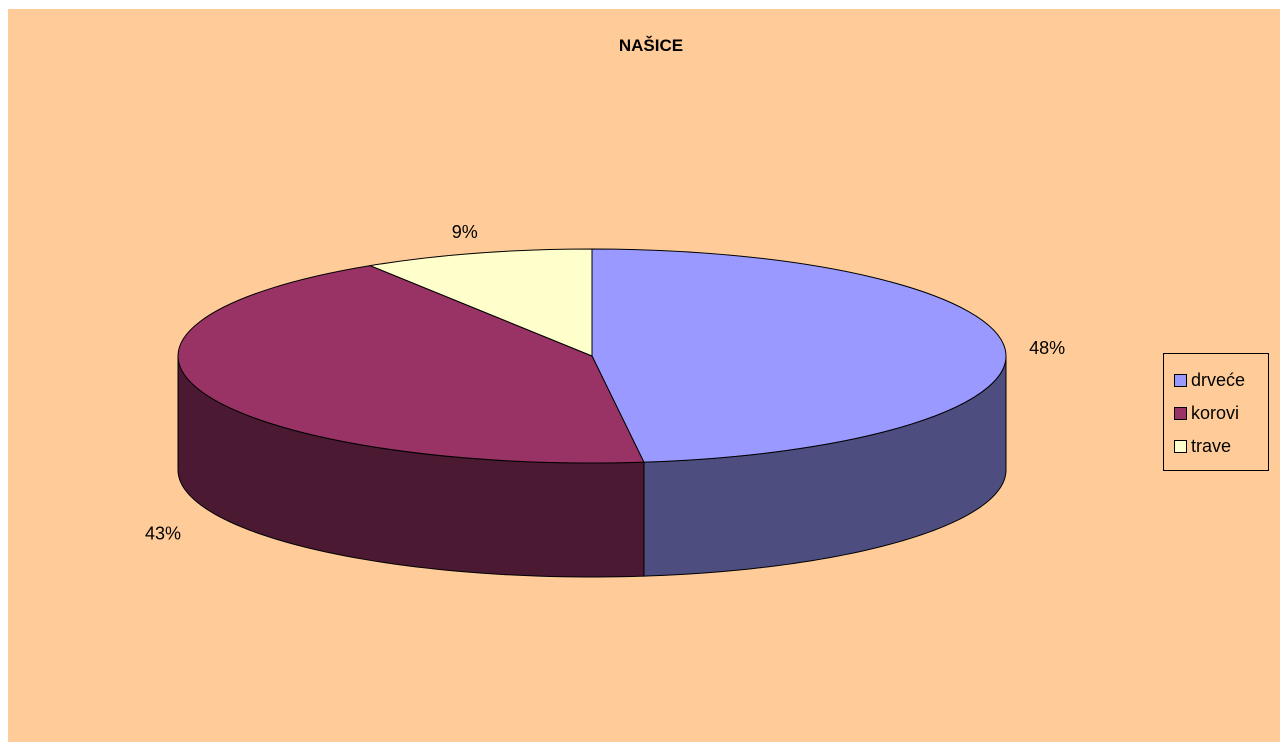 This screenshot has width=1283, height=745. What do you see at coordinates (1218, 380) in the screenshot?
I see `legend-label-drvece: drveće` at bounding box center [1218, 380].